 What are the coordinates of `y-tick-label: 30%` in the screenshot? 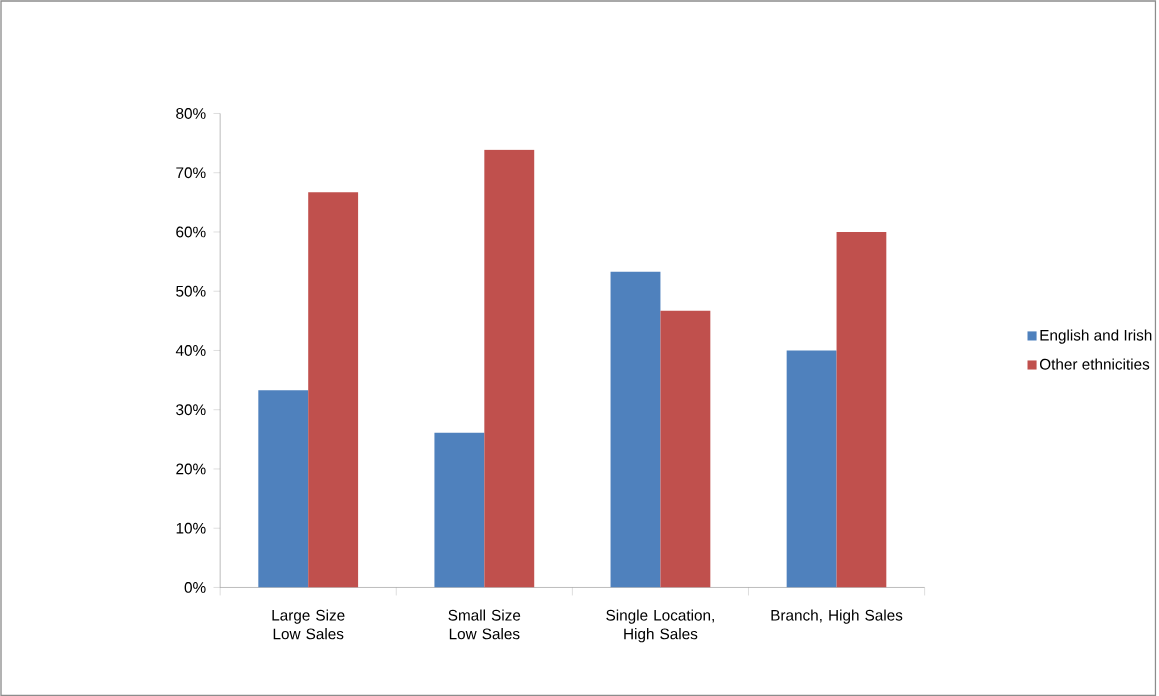 It's located at (191, 409).